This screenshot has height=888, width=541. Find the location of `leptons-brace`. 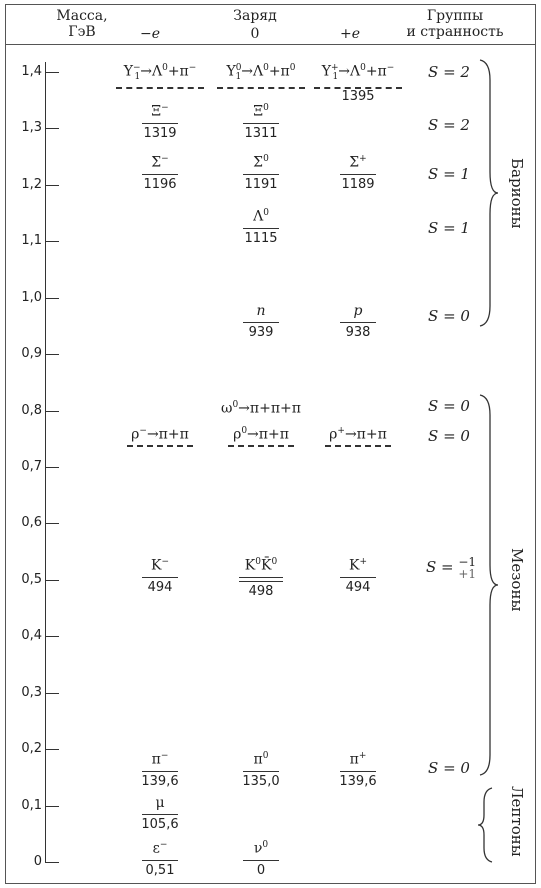

leptons-brace is located at coordinates (485, 825).